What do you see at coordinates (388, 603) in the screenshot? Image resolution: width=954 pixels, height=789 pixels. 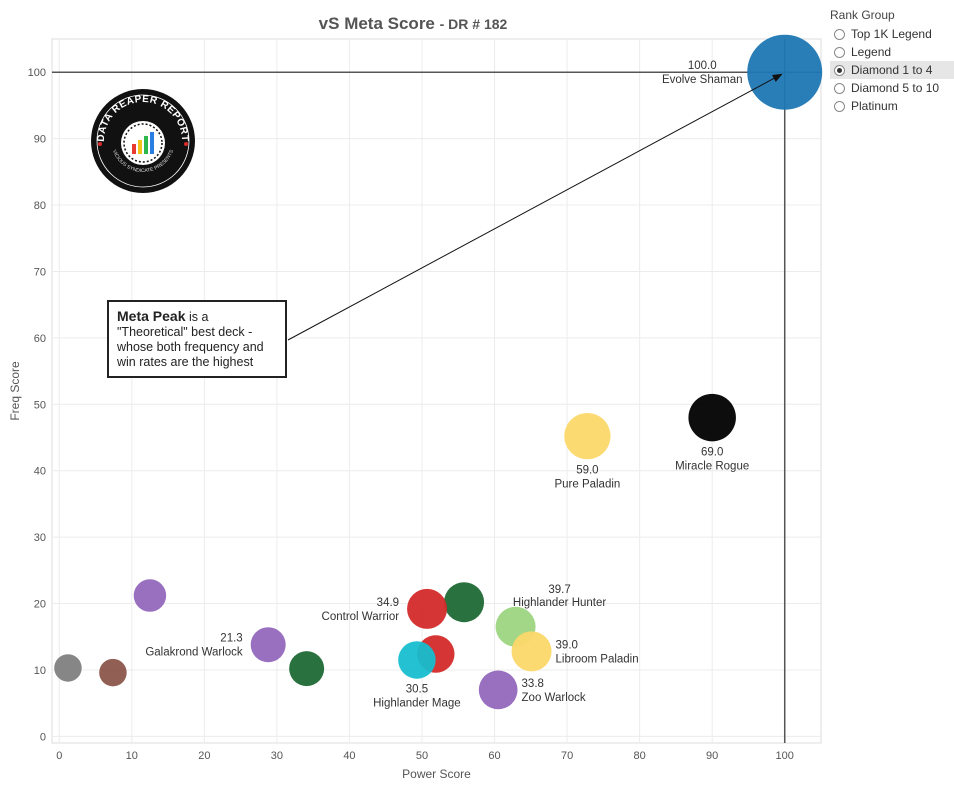 I see `point-score-label: 34.9` at bounding box center [388, 603].